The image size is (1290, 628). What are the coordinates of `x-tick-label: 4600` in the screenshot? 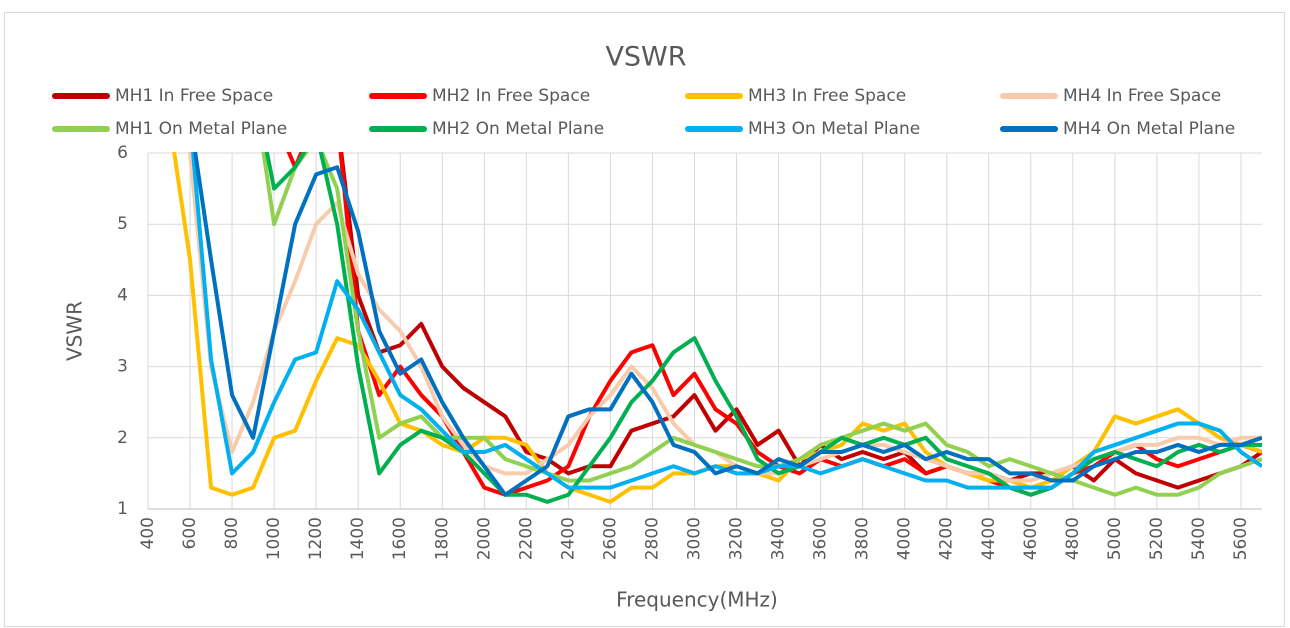 It's located at (1031, 538).